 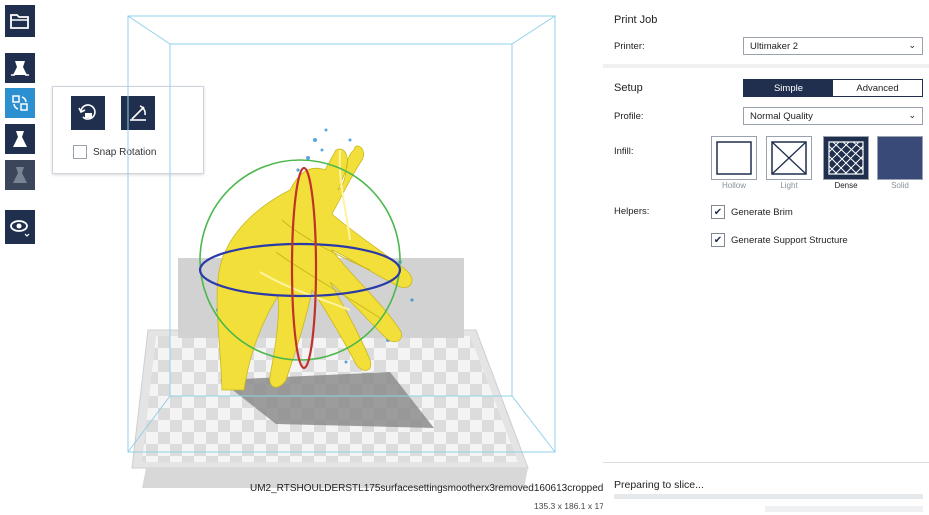 I want to click on setup-label: Setup, so click(x=628, y=88).